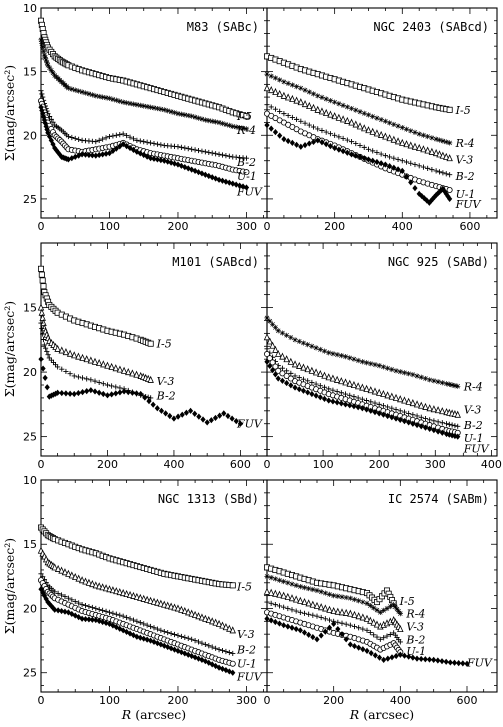 The width and height of the screenshot is (503, 727). I want to click on panel-title: NGC 2403 (SABcd), so click(431, 27).